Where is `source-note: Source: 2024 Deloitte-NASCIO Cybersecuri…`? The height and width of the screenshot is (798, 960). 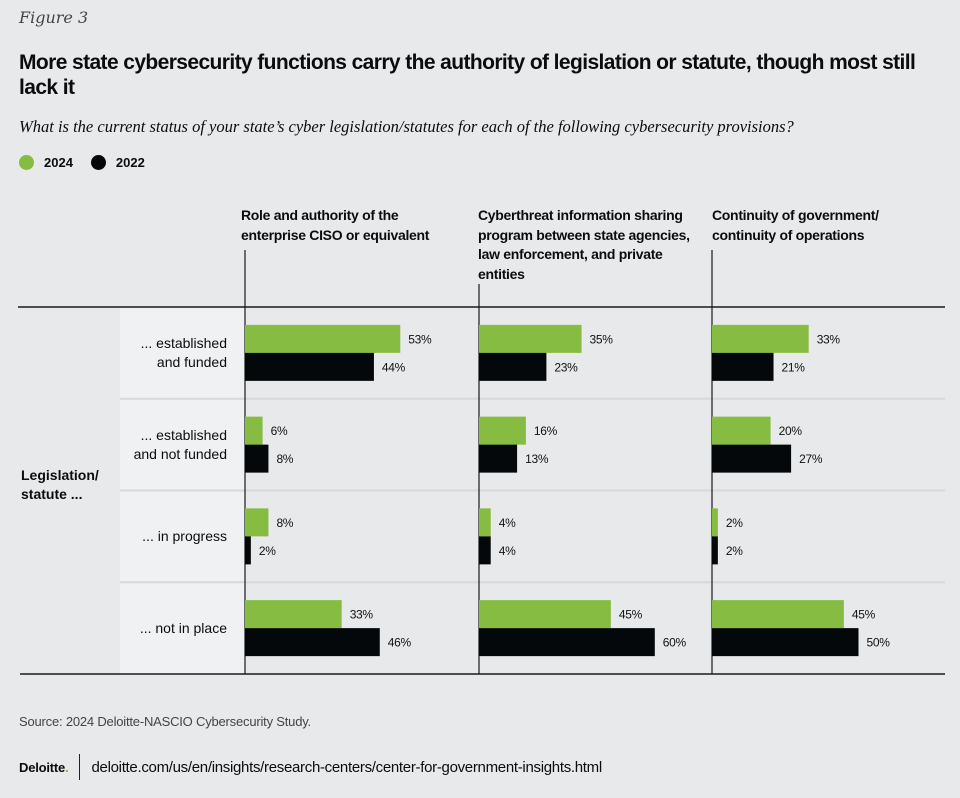
source-note: Source: 2024 Deloitte-NASCIO Cybersecuri… is located at coordinates (165, 721).